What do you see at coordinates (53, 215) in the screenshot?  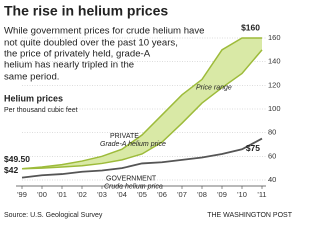 I see `source: Source: U.S. Geological Survey` at bounding box center [53, 215].